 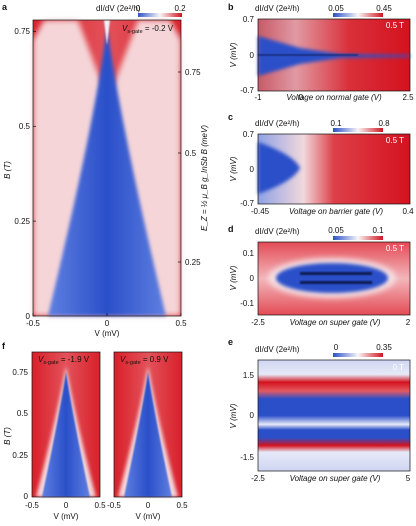 I want to click on panel-a-right-ytick-0: 0.25, so click(x=193, y=262).